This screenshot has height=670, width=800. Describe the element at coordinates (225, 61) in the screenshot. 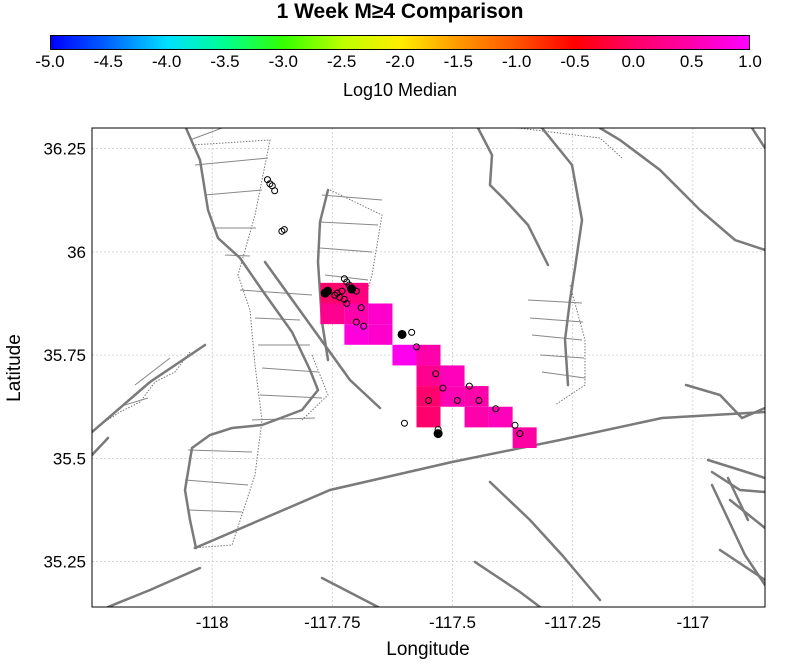

I see `colorbar-tick-label: -3.5` at that location.